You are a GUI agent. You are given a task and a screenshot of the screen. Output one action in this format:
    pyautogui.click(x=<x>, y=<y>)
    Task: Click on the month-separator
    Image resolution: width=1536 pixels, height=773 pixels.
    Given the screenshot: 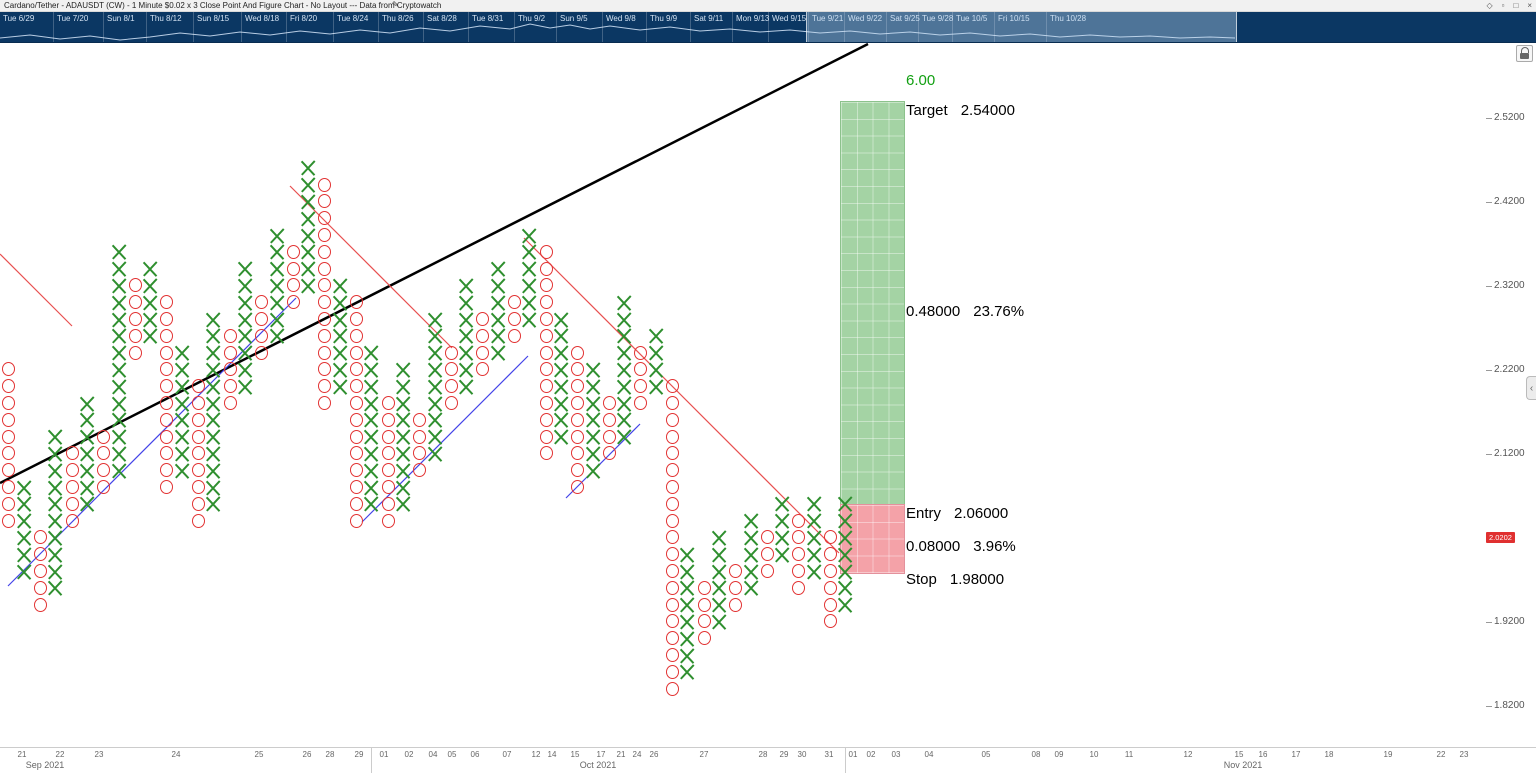 What is the action you would take?
    pyautogui.click(x=371, y=760)
    